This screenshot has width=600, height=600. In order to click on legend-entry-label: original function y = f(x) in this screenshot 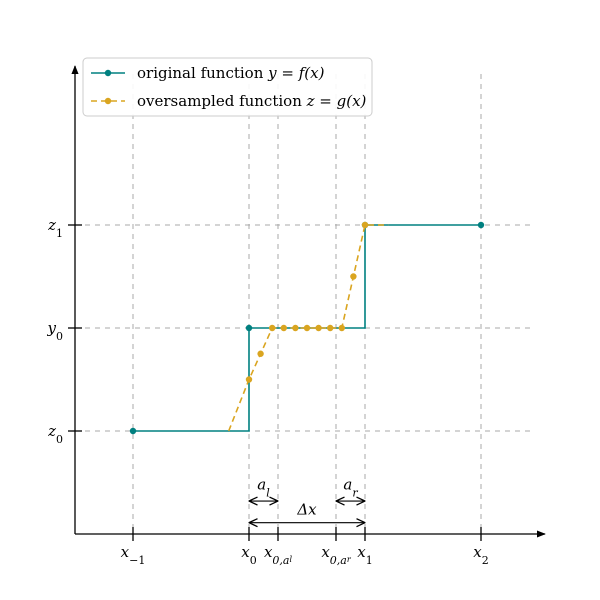, I will do `click(231, 73)`.